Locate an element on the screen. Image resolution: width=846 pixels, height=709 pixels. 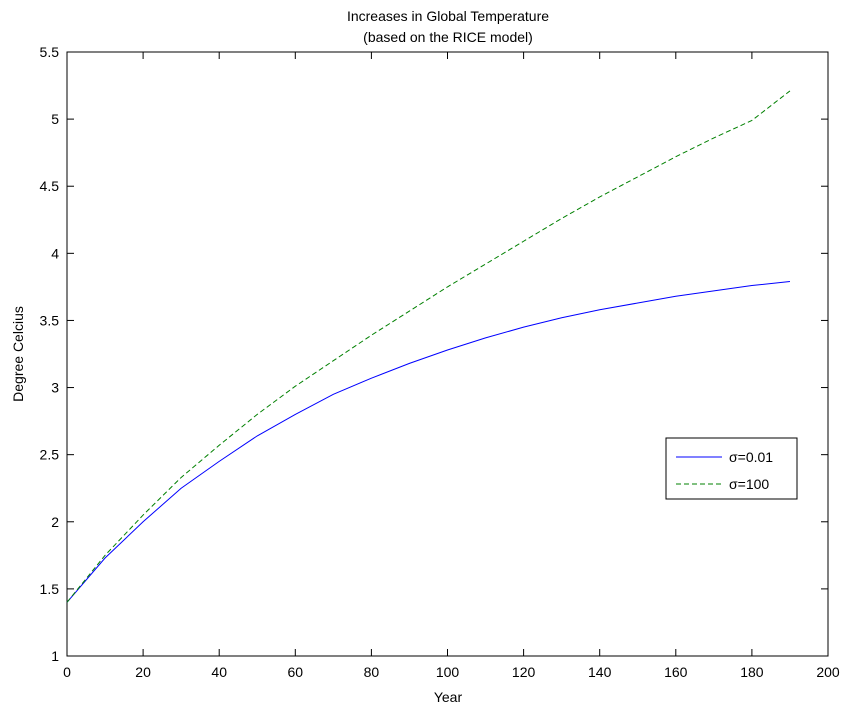
legend-label-series-2: σ=100 is located at coordinates (749, 484).